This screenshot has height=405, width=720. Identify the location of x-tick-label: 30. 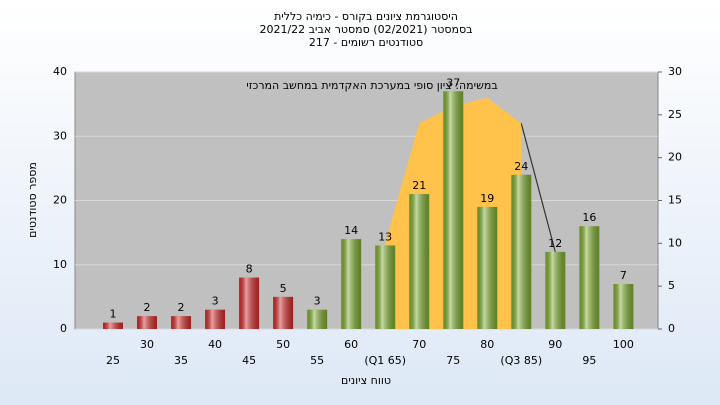
(147, 344).